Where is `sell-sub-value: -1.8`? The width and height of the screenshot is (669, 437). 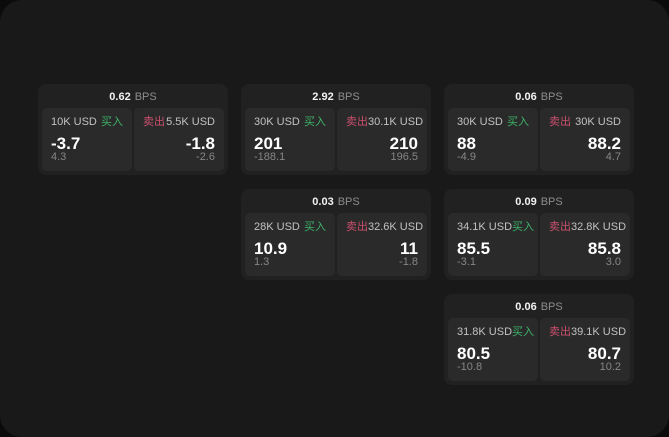 sell-sub-value: -1.8 is located at coordinates (408, 262).